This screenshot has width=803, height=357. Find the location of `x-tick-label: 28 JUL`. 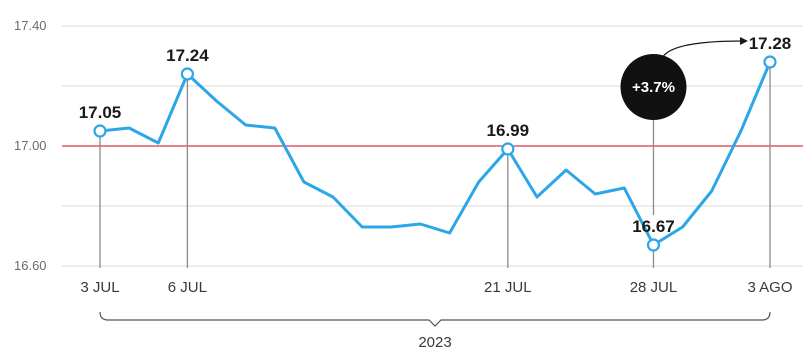

x-tick-label: 28 JUL is located at coordinates (654, 287).